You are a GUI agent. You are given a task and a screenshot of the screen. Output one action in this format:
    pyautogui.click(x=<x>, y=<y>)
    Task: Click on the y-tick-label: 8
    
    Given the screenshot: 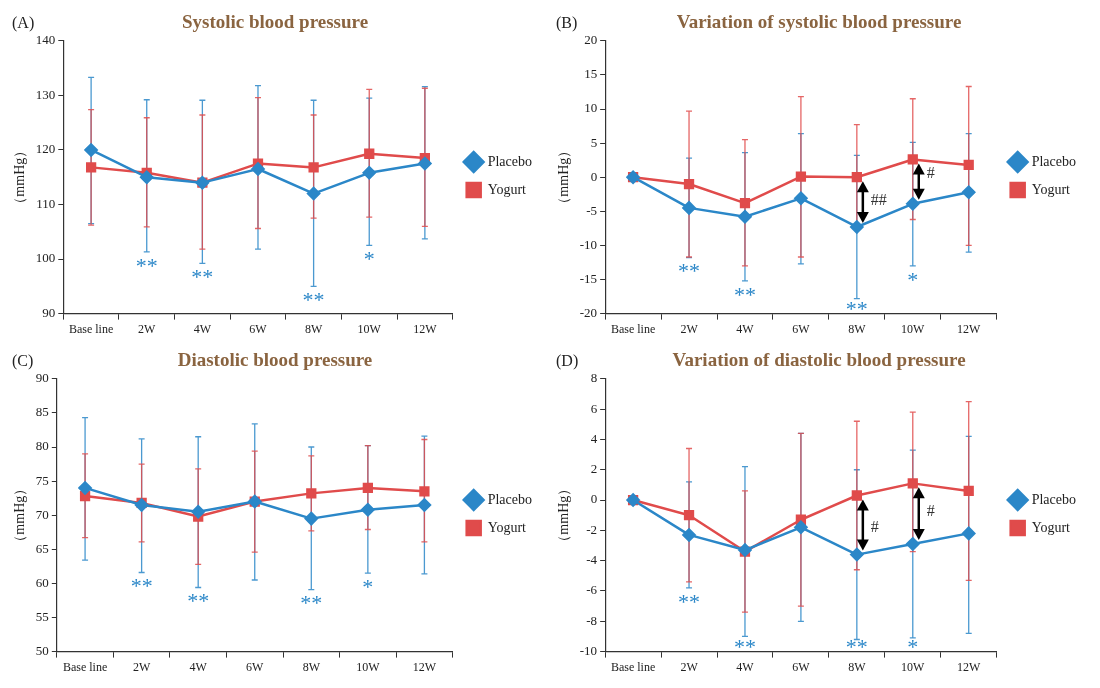 What is the action you would take?
    pyautogui.click(x=594, y=378)
    